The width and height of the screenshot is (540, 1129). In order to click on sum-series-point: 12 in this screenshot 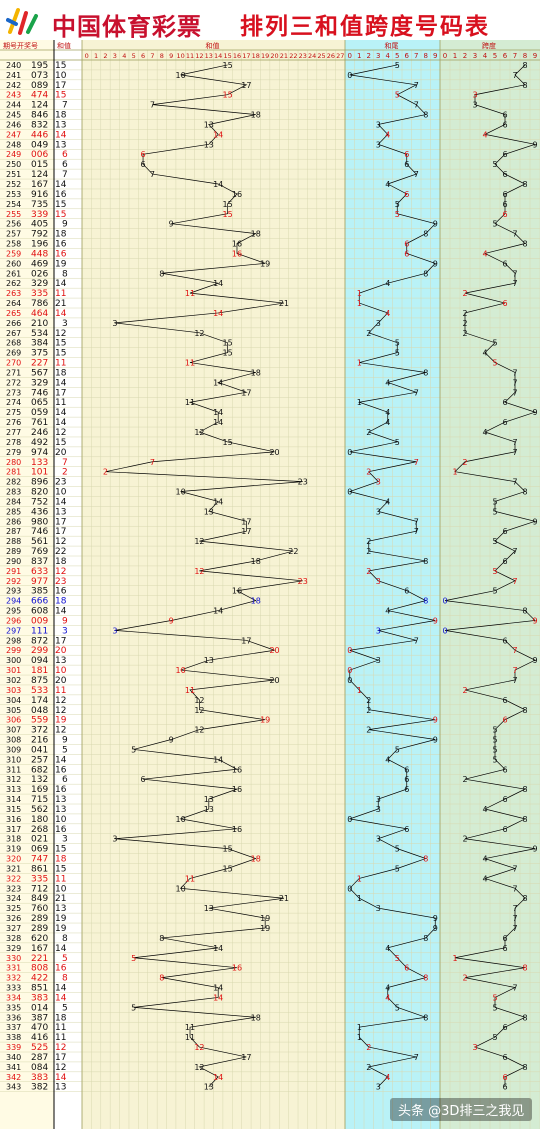, I will do `click(199, 333)`.